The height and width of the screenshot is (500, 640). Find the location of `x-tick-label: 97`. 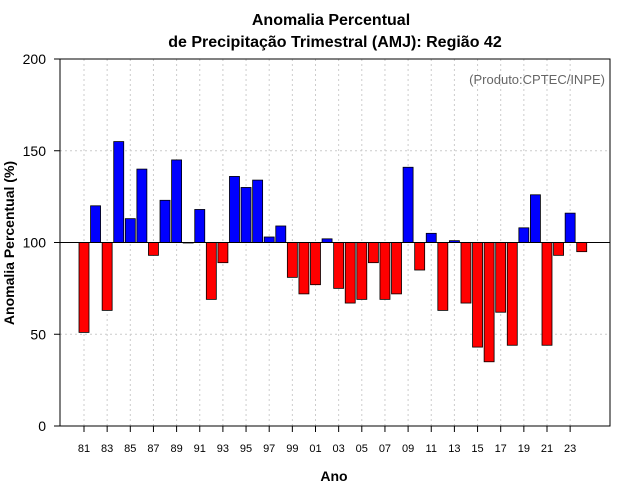

x-tick-label: 97 is located at coordinates (269, 449).